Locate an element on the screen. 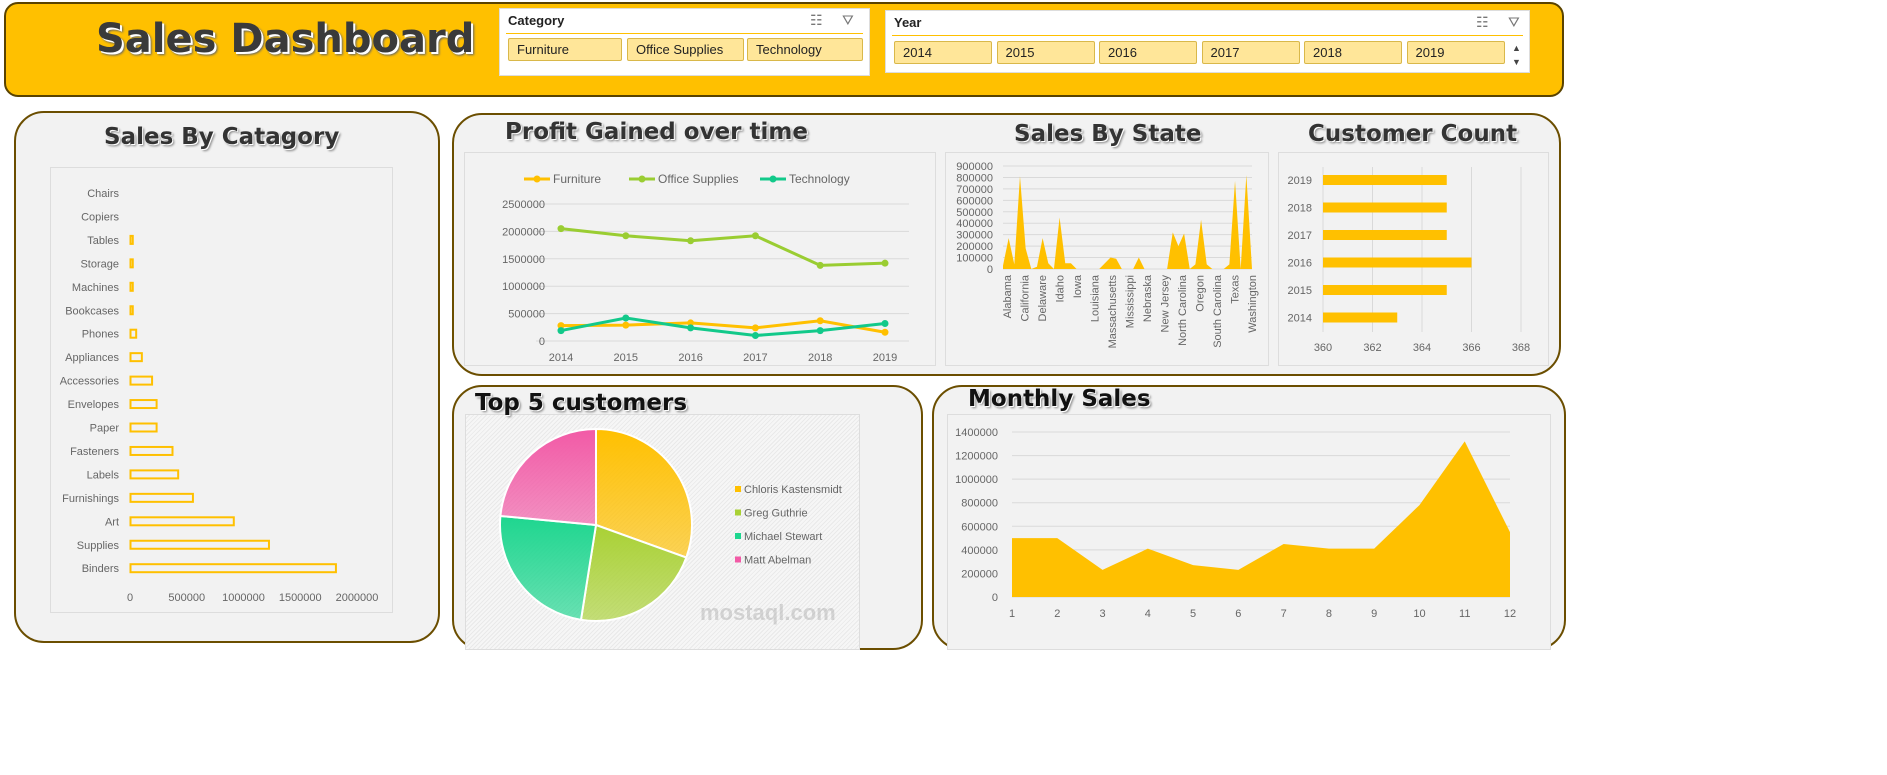 The image size is (1887, 775). x-tick-label: 360 is located at coordinates (1323, 348).